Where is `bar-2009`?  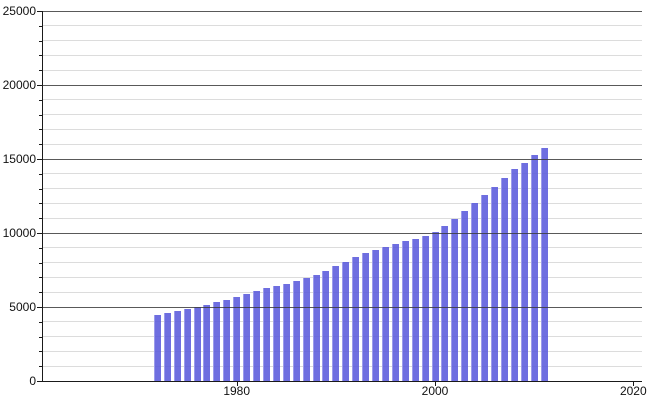 bar-2009 is located at coordinates (524, 271).